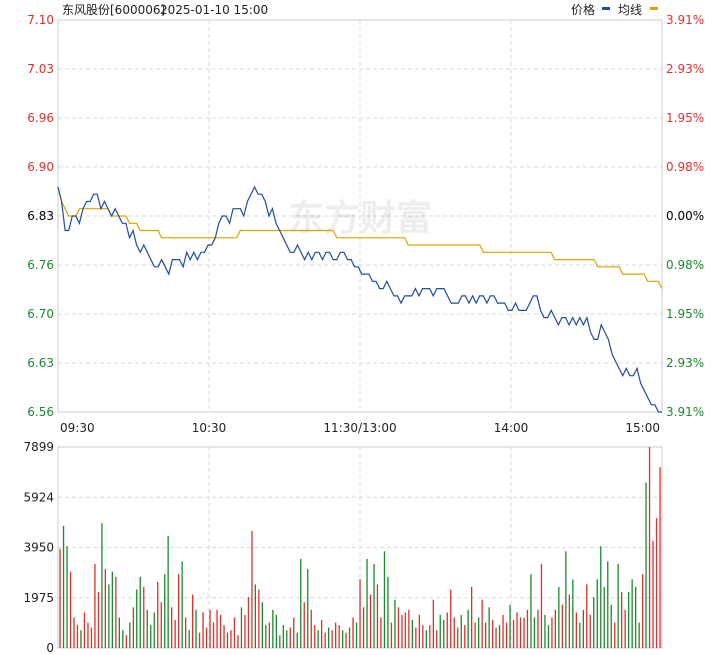 Image resolution: width=720 pixels, height=655 pixels. What do you see at coordinates (40, 363) in the screenshot?
I see `price-tick-label: 6.63` at bounding box center [40, 363].